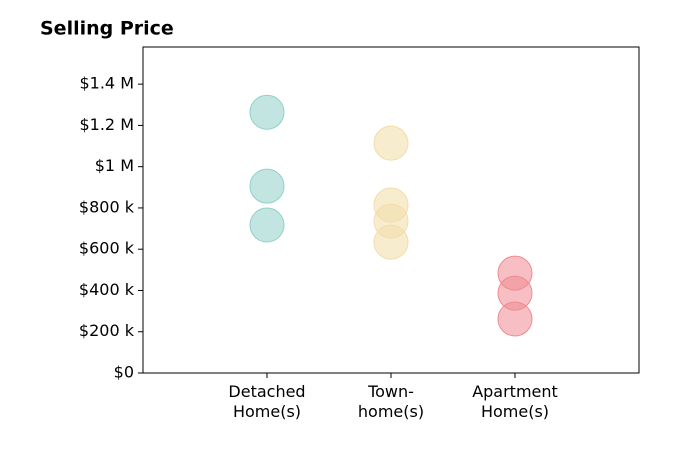 This screenshot has width=679, height=462. I want to click on y-tick-label: $1 M, so click(114, 165).